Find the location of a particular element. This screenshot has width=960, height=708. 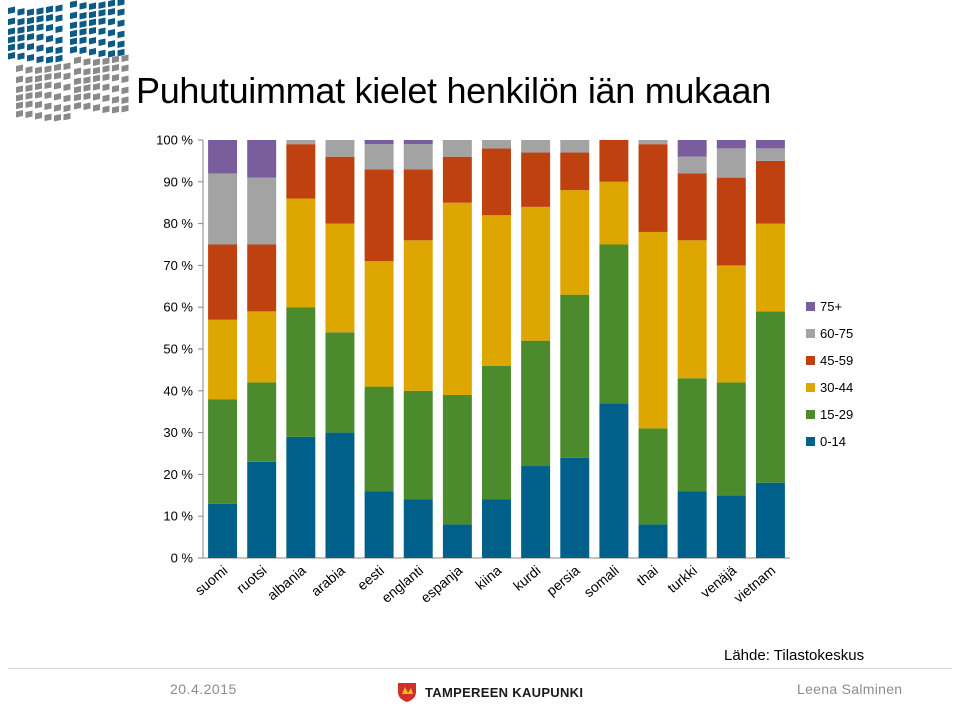

page-title: Puhutuimmat kielet henkilön iän mukaan is located at coordinates (453, 90).